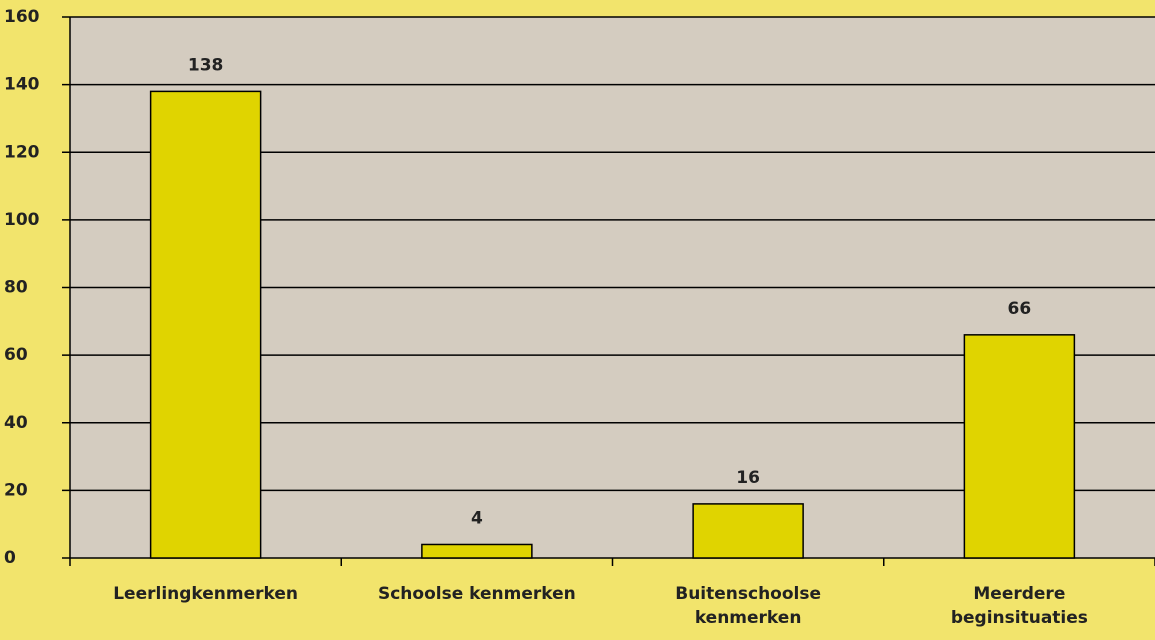 This screenshot has width=1155, height=640. Describe the element at coordinates (748, 478) in the screenshot. I see `data-label: 16` at that location.